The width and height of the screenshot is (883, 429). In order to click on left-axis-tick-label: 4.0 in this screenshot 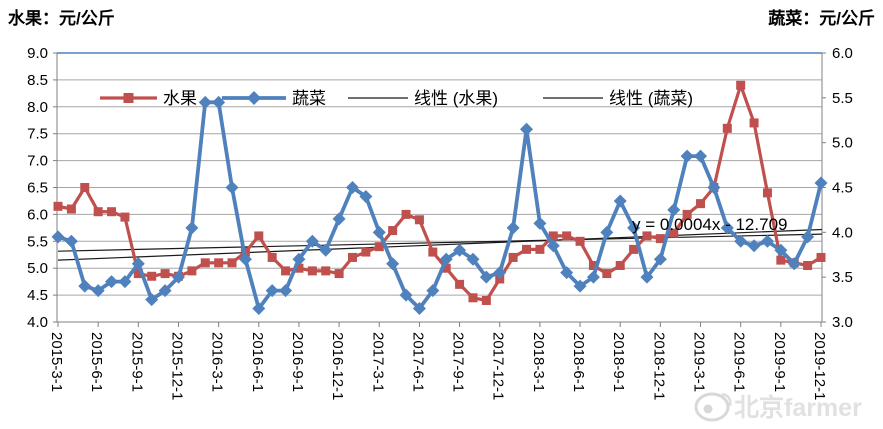, I will do `click(37, 322)`.